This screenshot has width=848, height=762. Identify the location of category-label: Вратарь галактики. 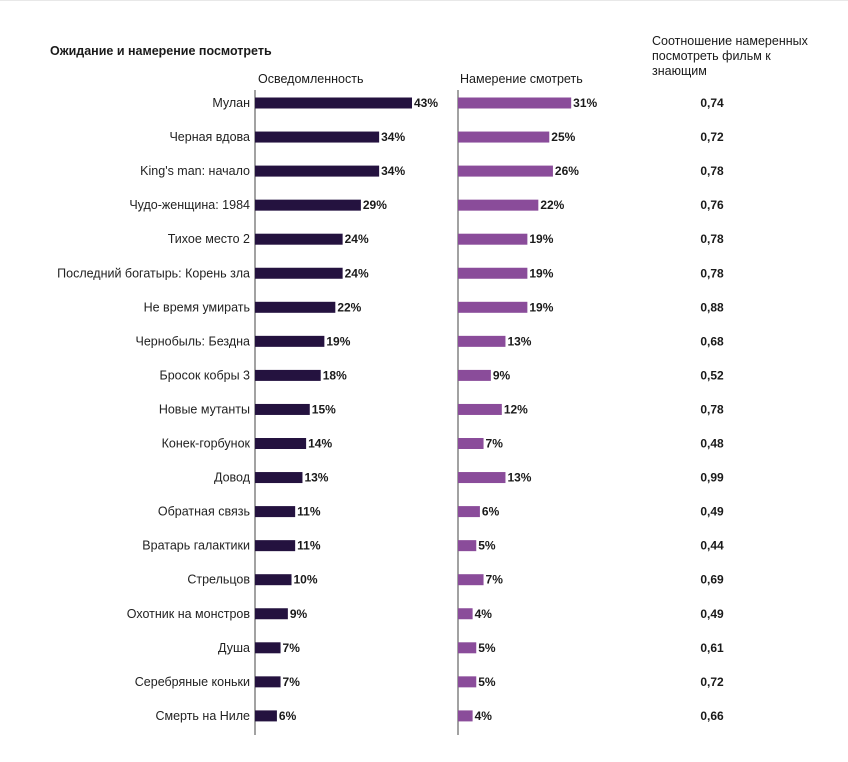
(196, 546).